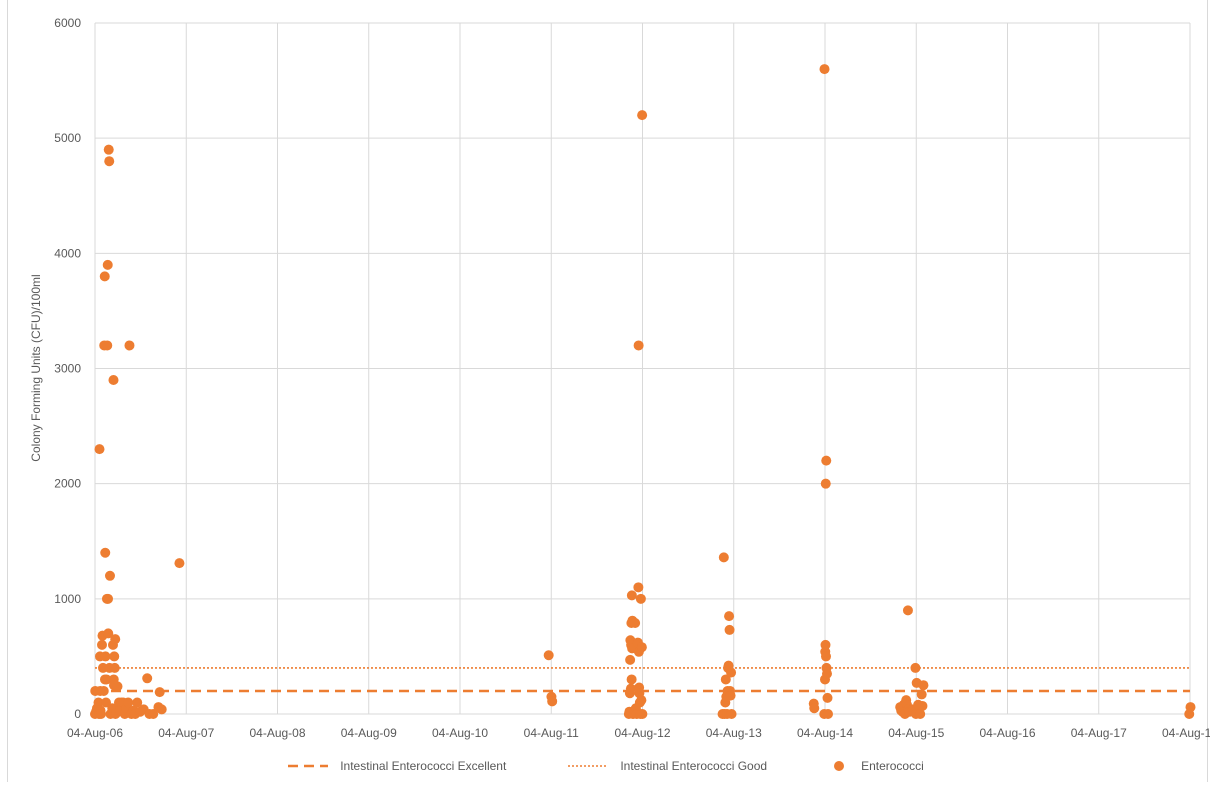 The image size is (1210, 785). What do you see at coordinates (460, 733) in the screenshot?
I see `x-tick-label: 04-Aug-10` at bounding box center [460, 733].